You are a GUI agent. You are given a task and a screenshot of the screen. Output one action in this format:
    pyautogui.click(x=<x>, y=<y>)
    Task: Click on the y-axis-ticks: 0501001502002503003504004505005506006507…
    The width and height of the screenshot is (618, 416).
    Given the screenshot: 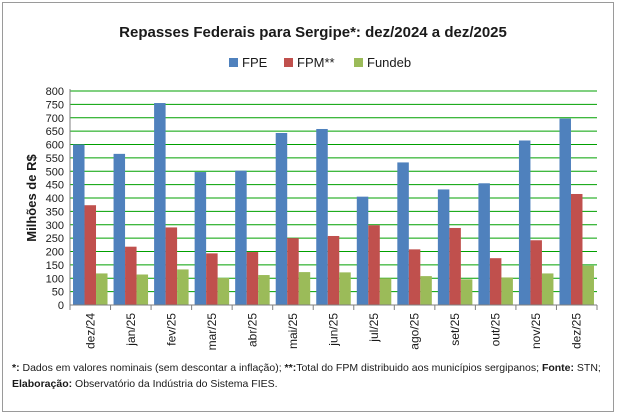 What is the action you would take?
    pyautogui.click(x=55, y=199)
    